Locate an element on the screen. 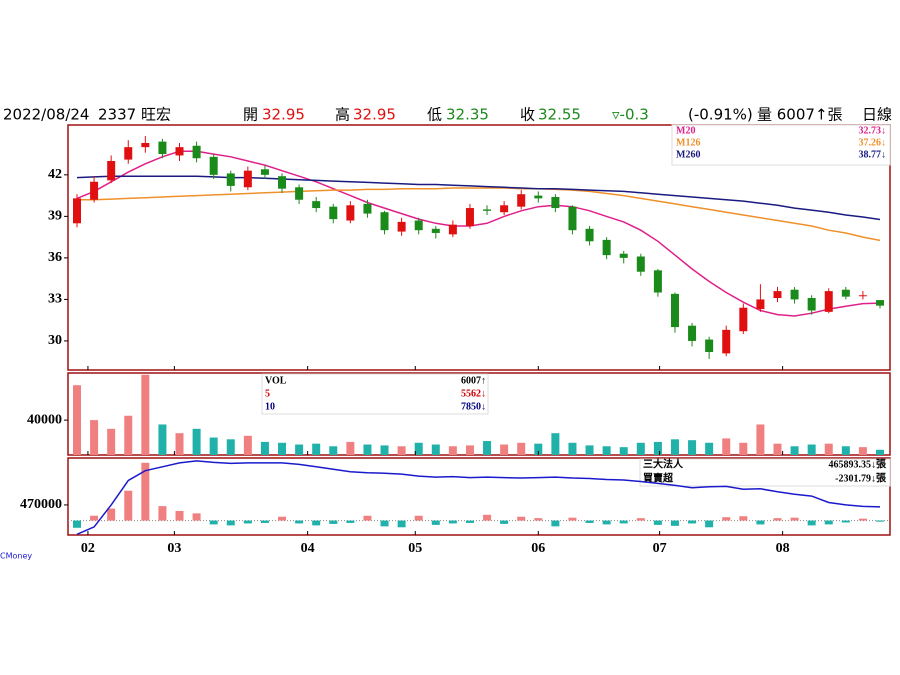  legend-name: 5 is located at coordinates (267, 393).